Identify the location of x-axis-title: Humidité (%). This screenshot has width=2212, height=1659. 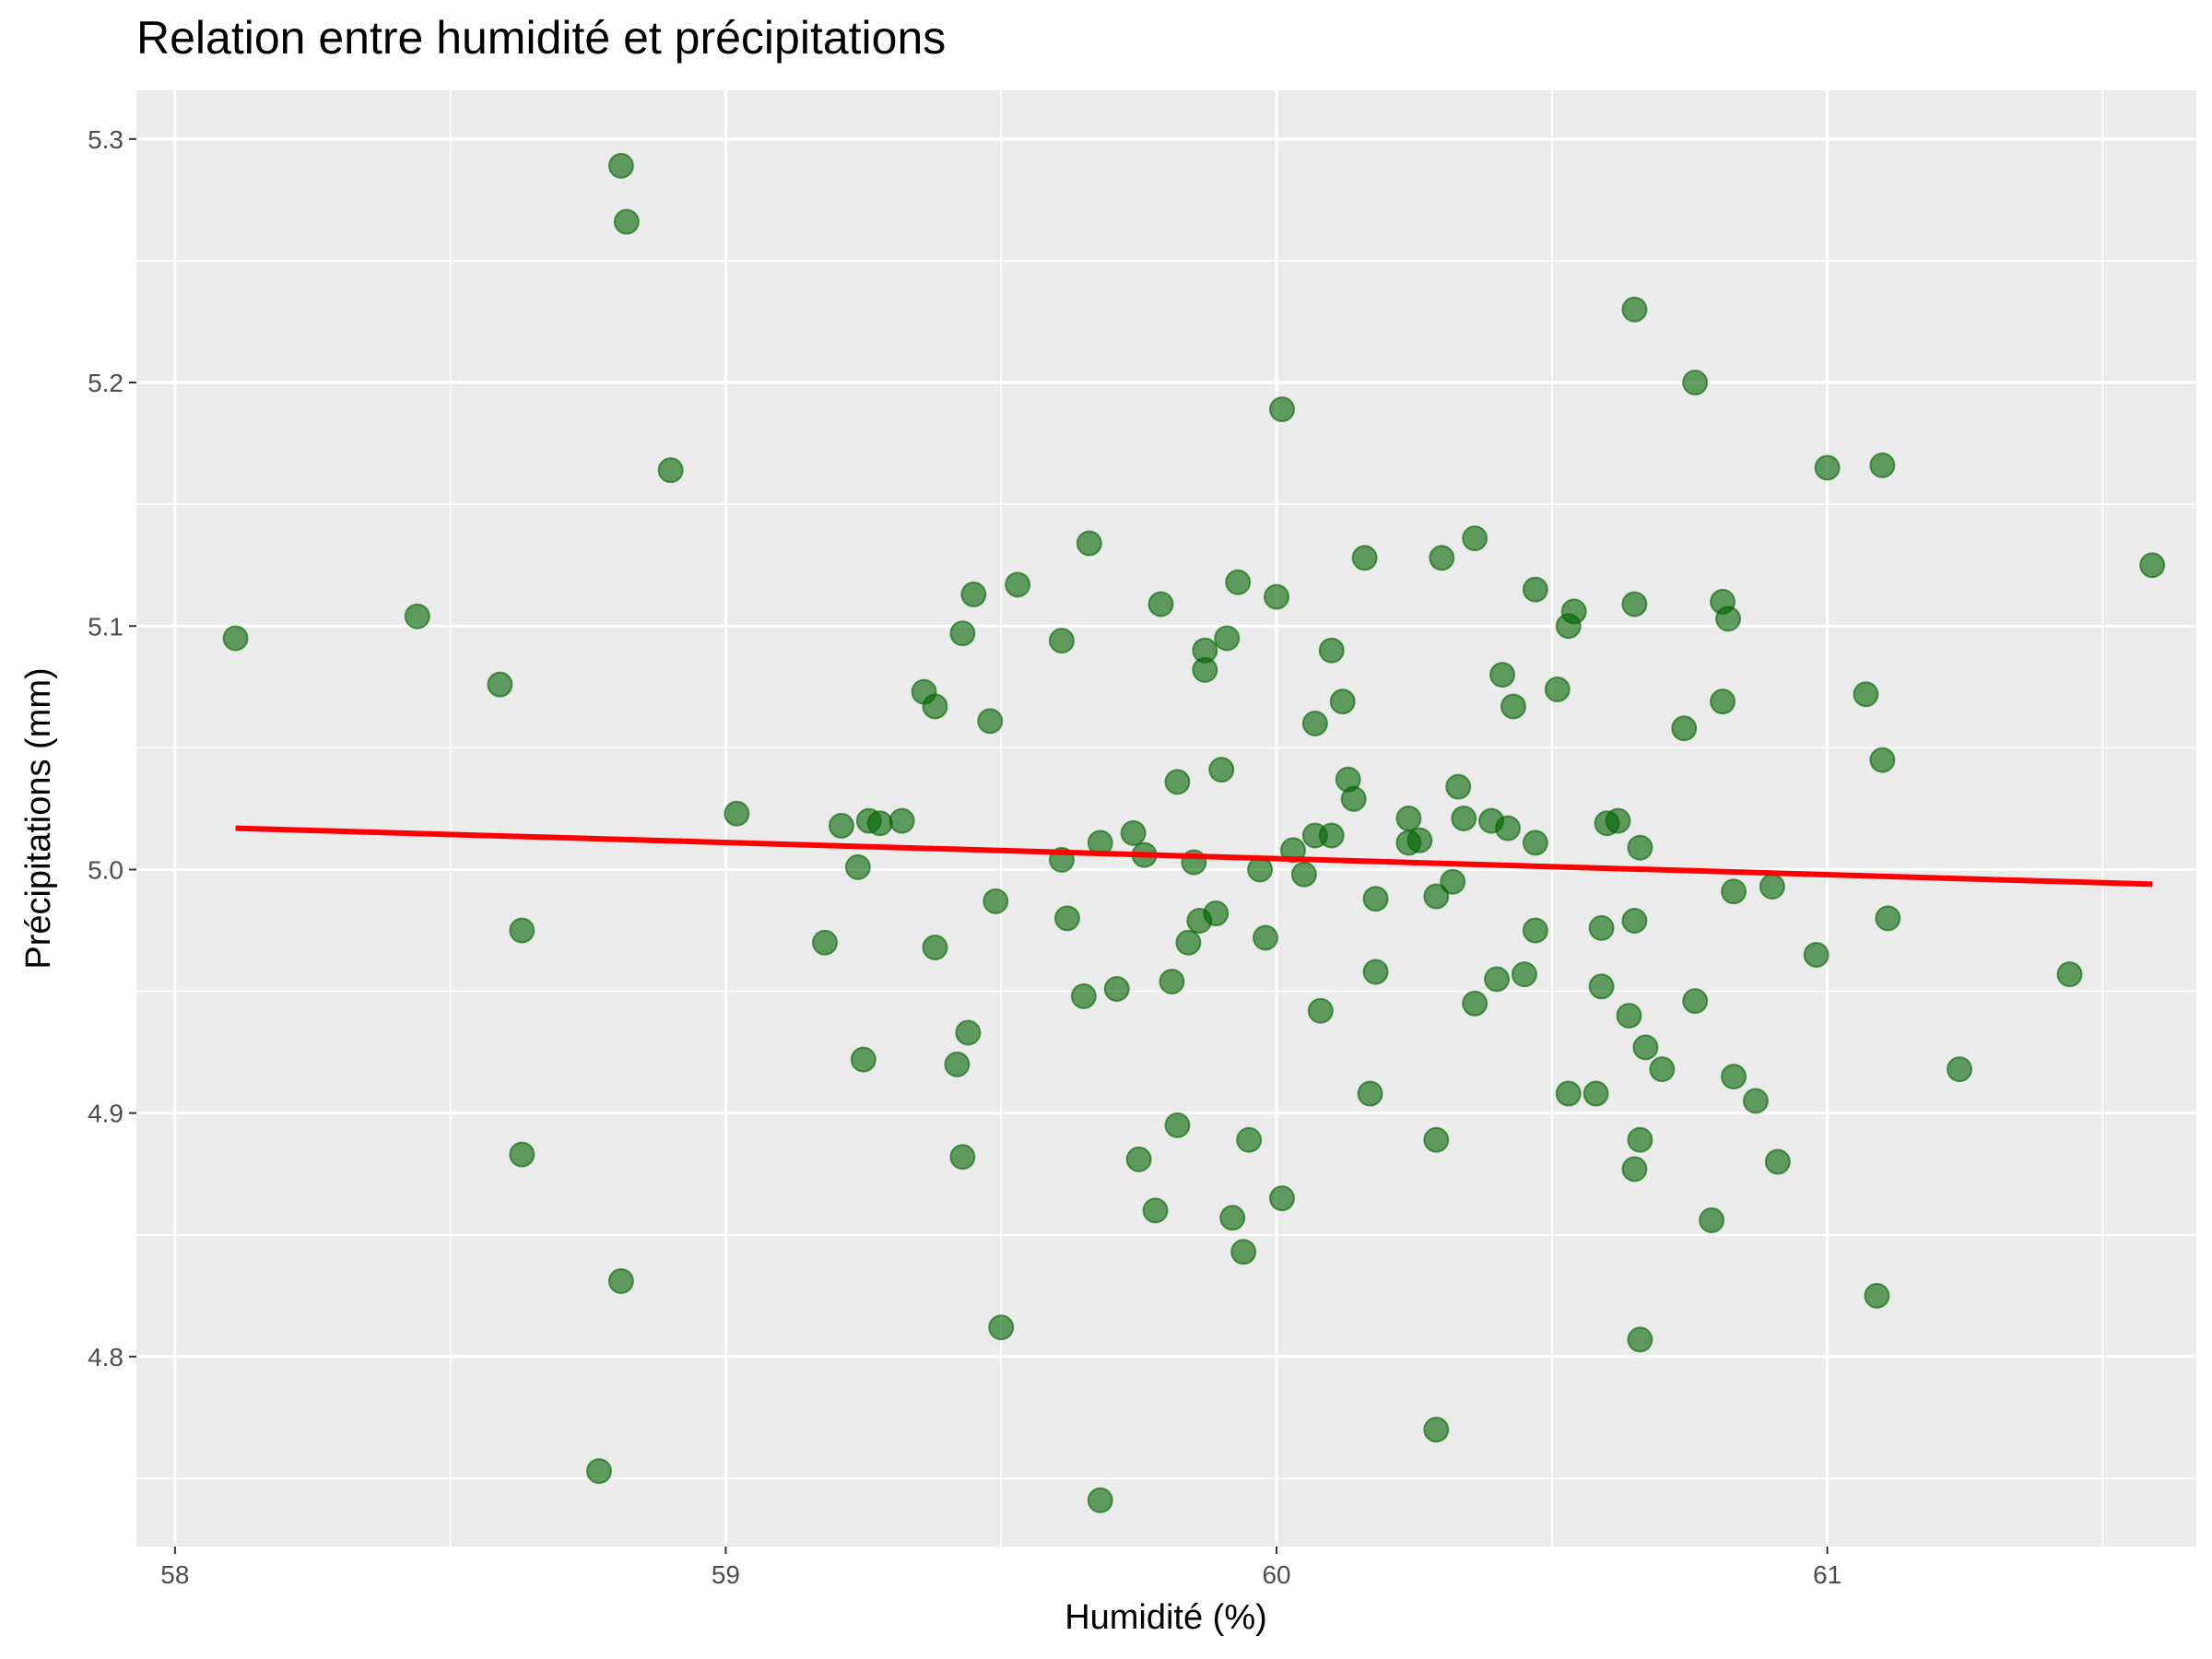
(1166, 1617).